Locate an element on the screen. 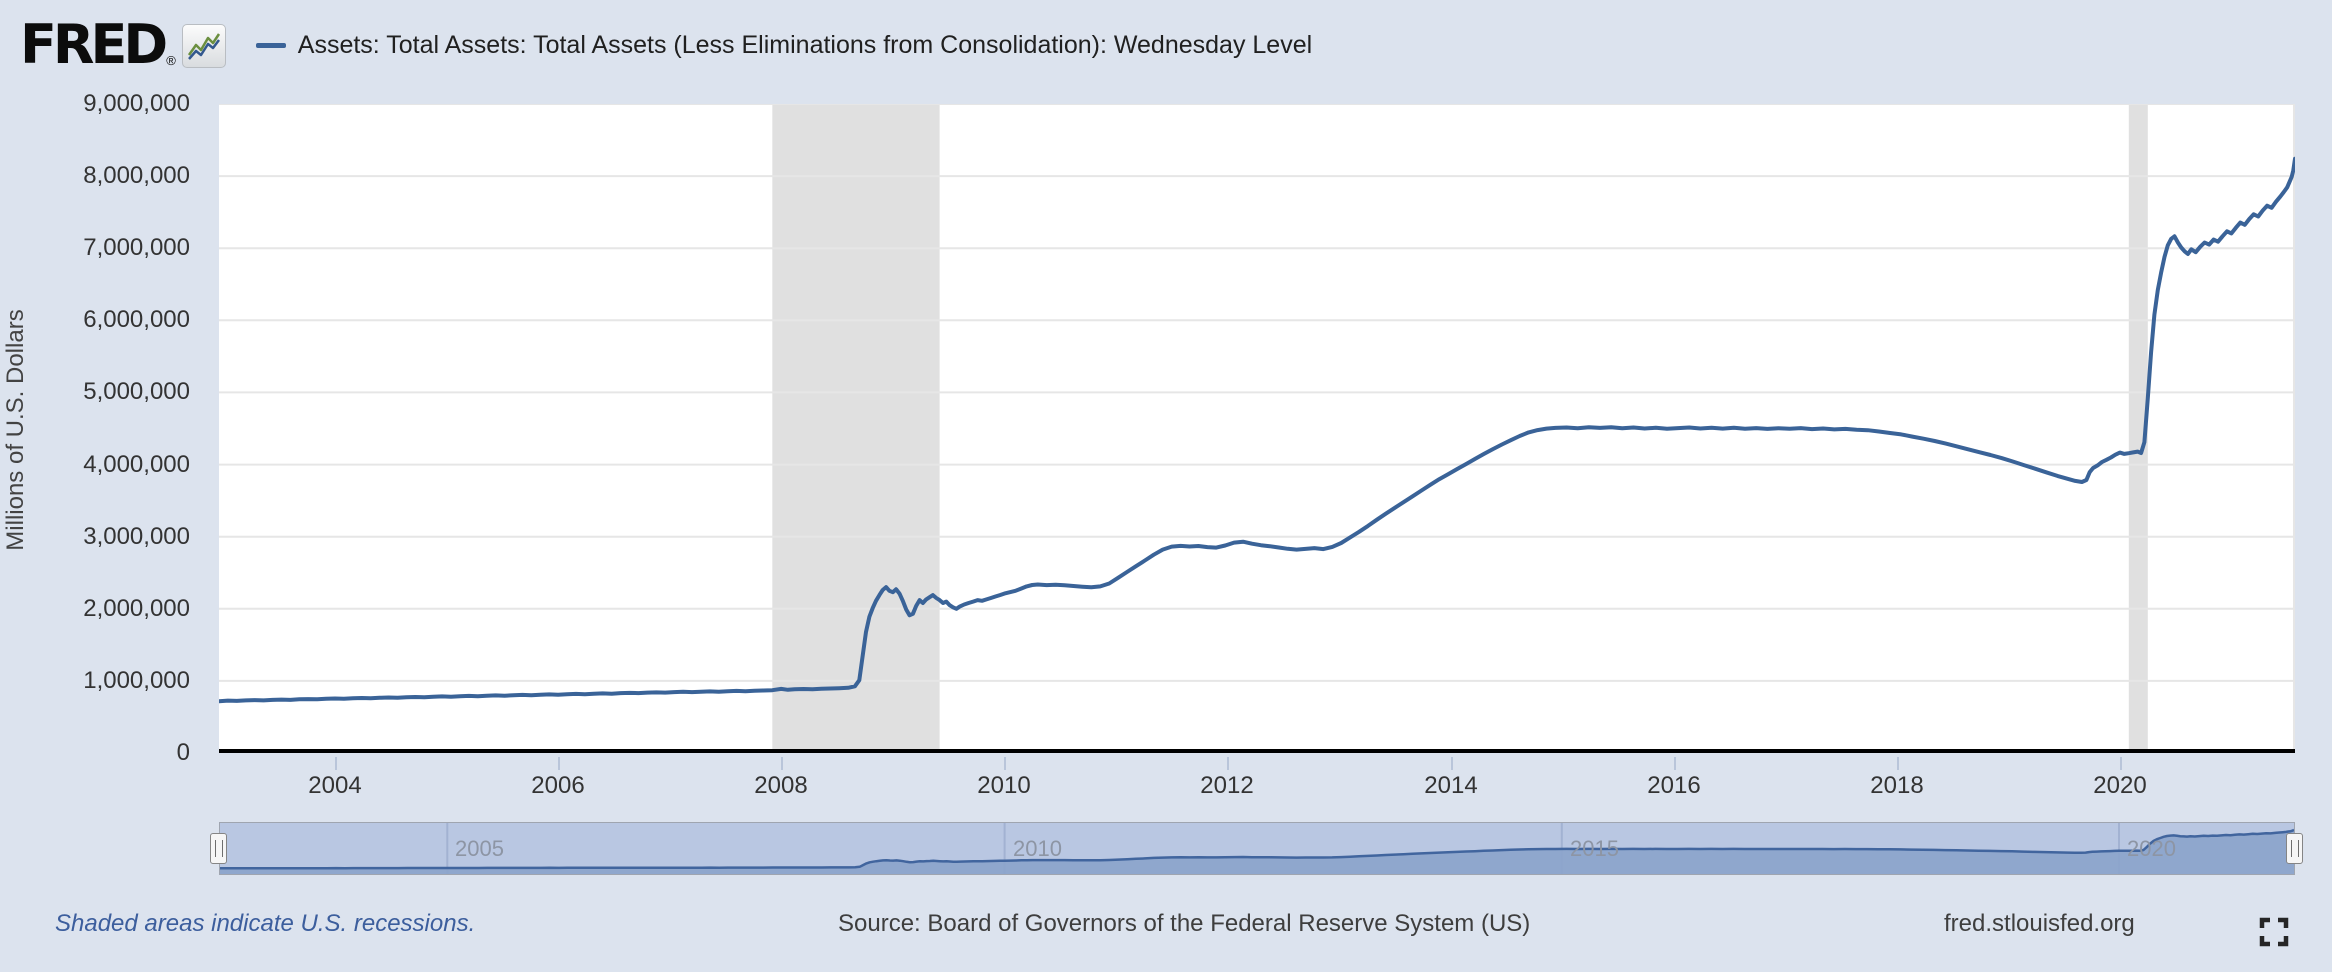 The width and height of the screenshot is (2332, 972). selector-area is located at coordinates (1257, 851).